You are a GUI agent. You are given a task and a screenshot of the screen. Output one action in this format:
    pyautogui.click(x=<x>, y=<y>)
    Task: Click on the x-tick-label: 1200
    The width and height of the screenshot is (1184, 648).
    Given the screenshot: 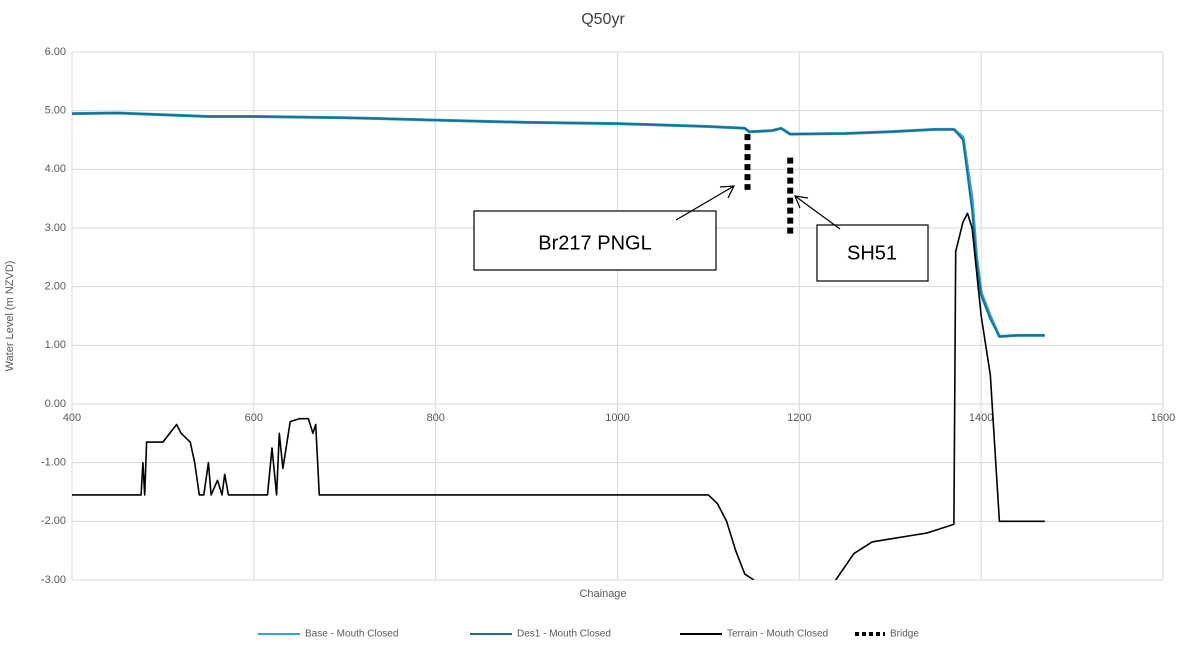 What is the action you would take?
    pyautogui.click(x=799, y=418)
    